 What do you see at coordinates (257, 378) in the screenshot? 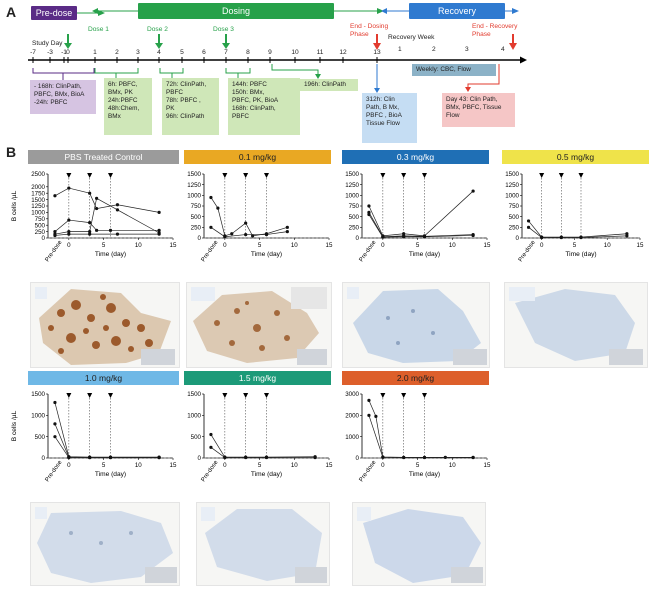
I see `chart-title-1-5: 1.5 mg/kg` at bounding box center [257, 378].